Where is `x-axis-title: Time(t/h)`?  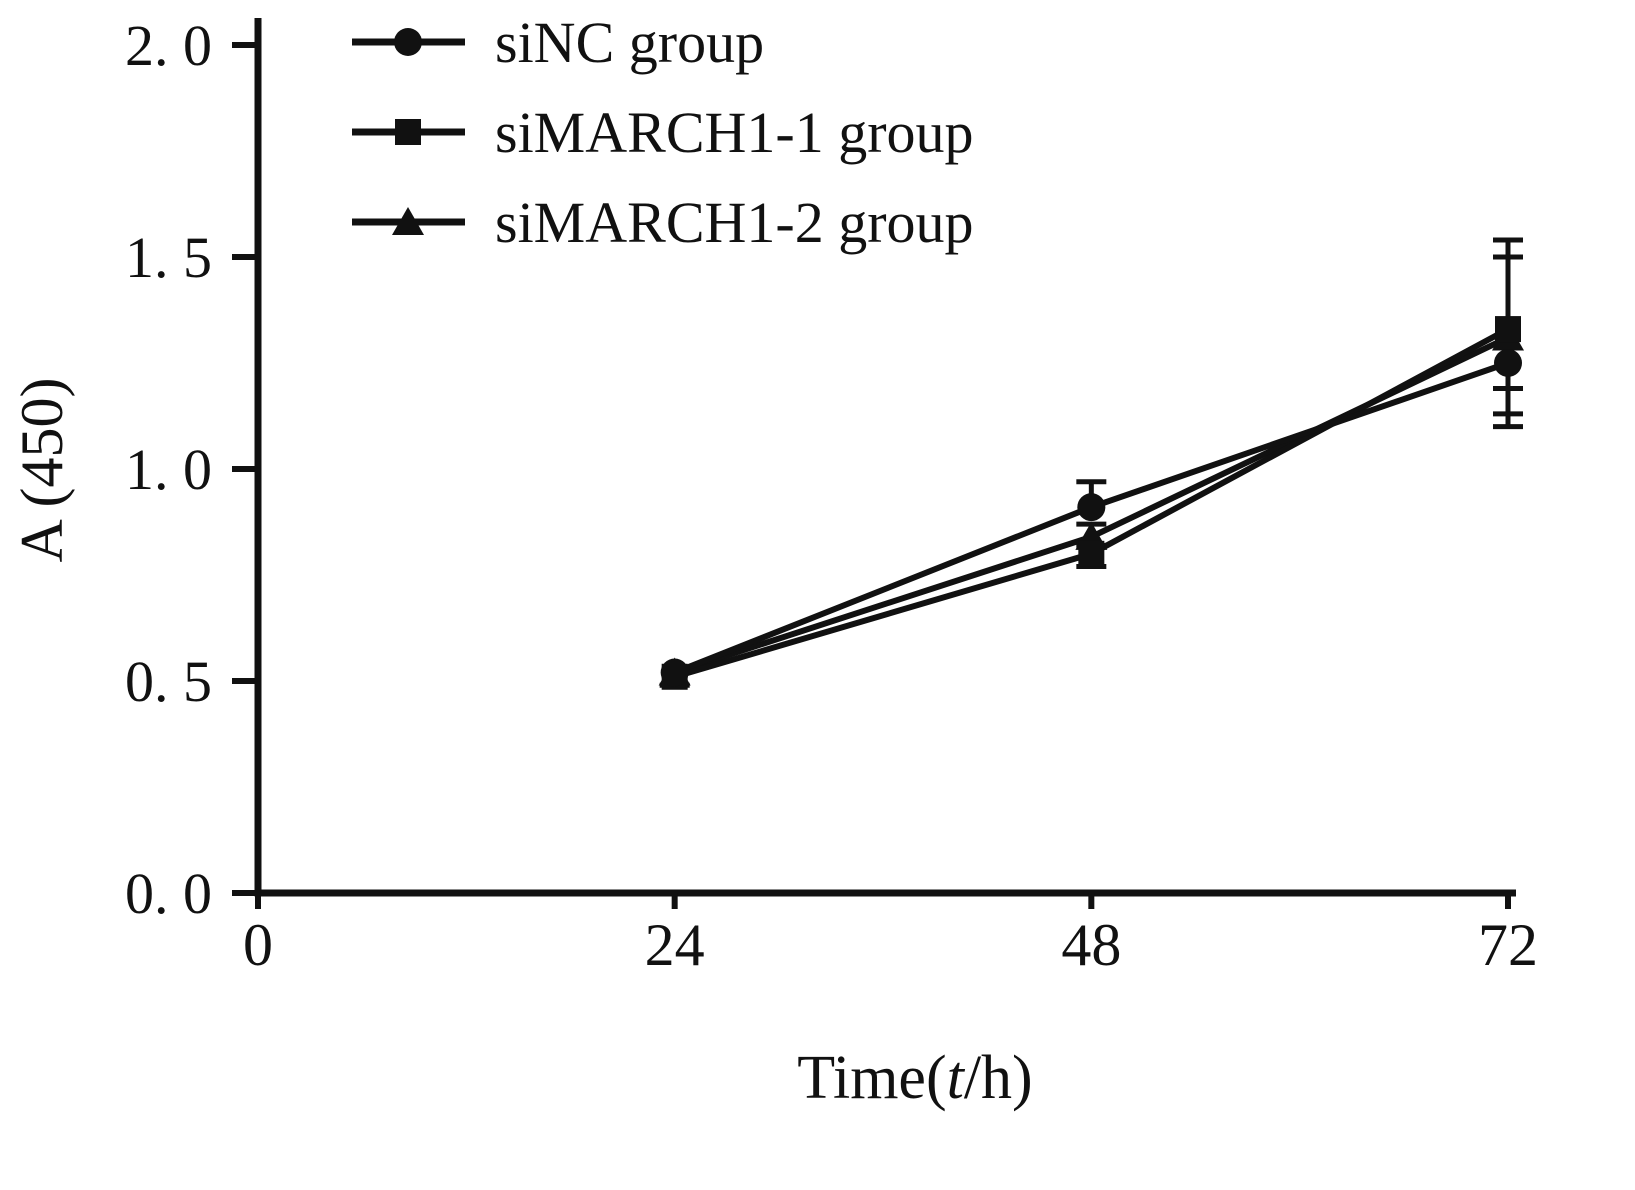 x-axis-title: Time(t/h) is located at coordinates (914, 1078).